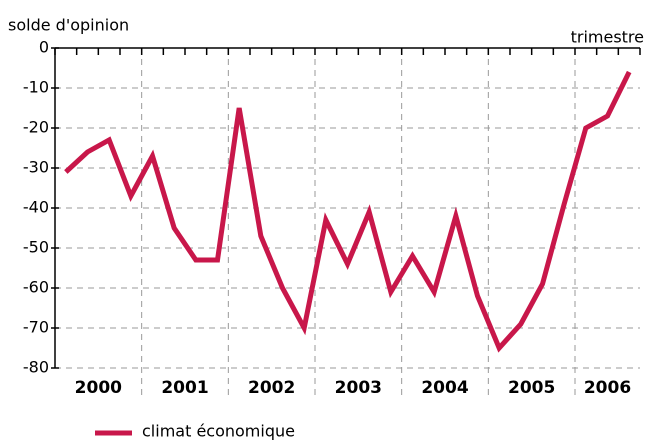 Image resolution: width=650 pixels, height=442 pixels. What do you see at coordinates (44, 47) in the screenshot?
I see `y-tick-label: 0` at bounding box center [44, 47].